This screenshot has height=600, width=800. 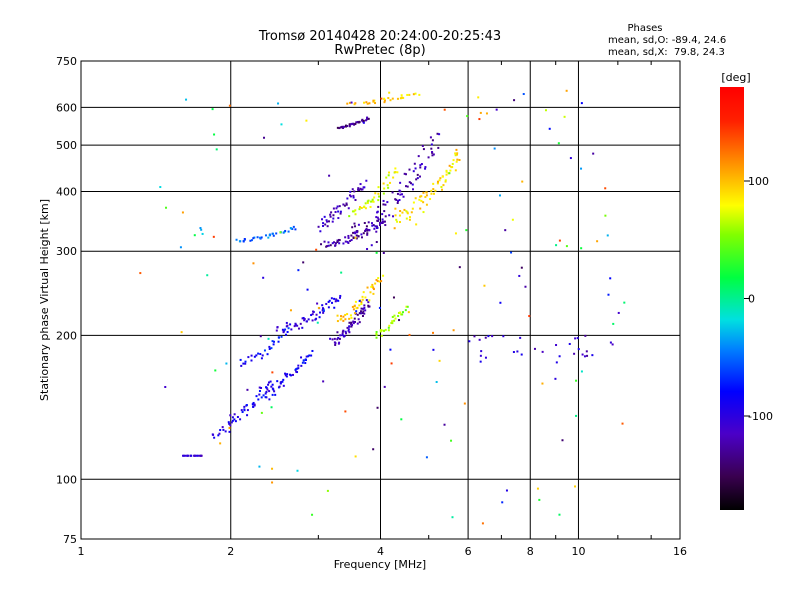 What do you see at coordinates (264, 347) in the screenshot?
I see `trace` at bounding box center [264, 347].